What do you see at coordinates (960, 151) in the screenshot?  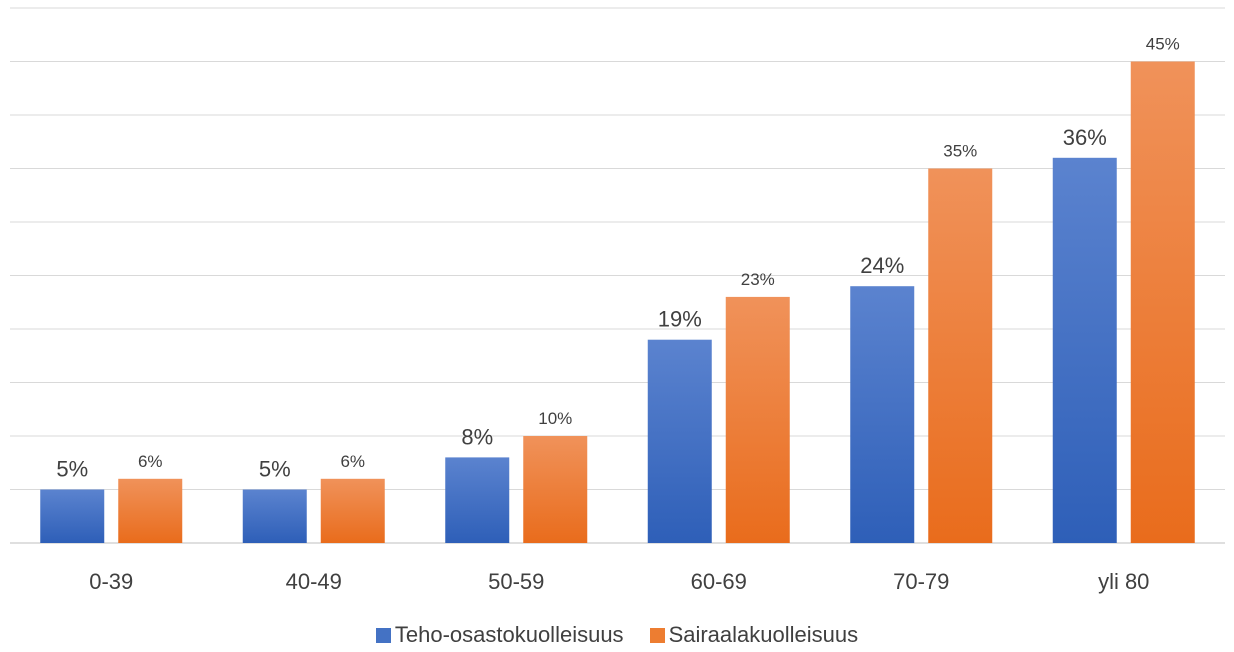 I see `data-label-series-2-70-79: 35%` at bounding box center [960, 151].